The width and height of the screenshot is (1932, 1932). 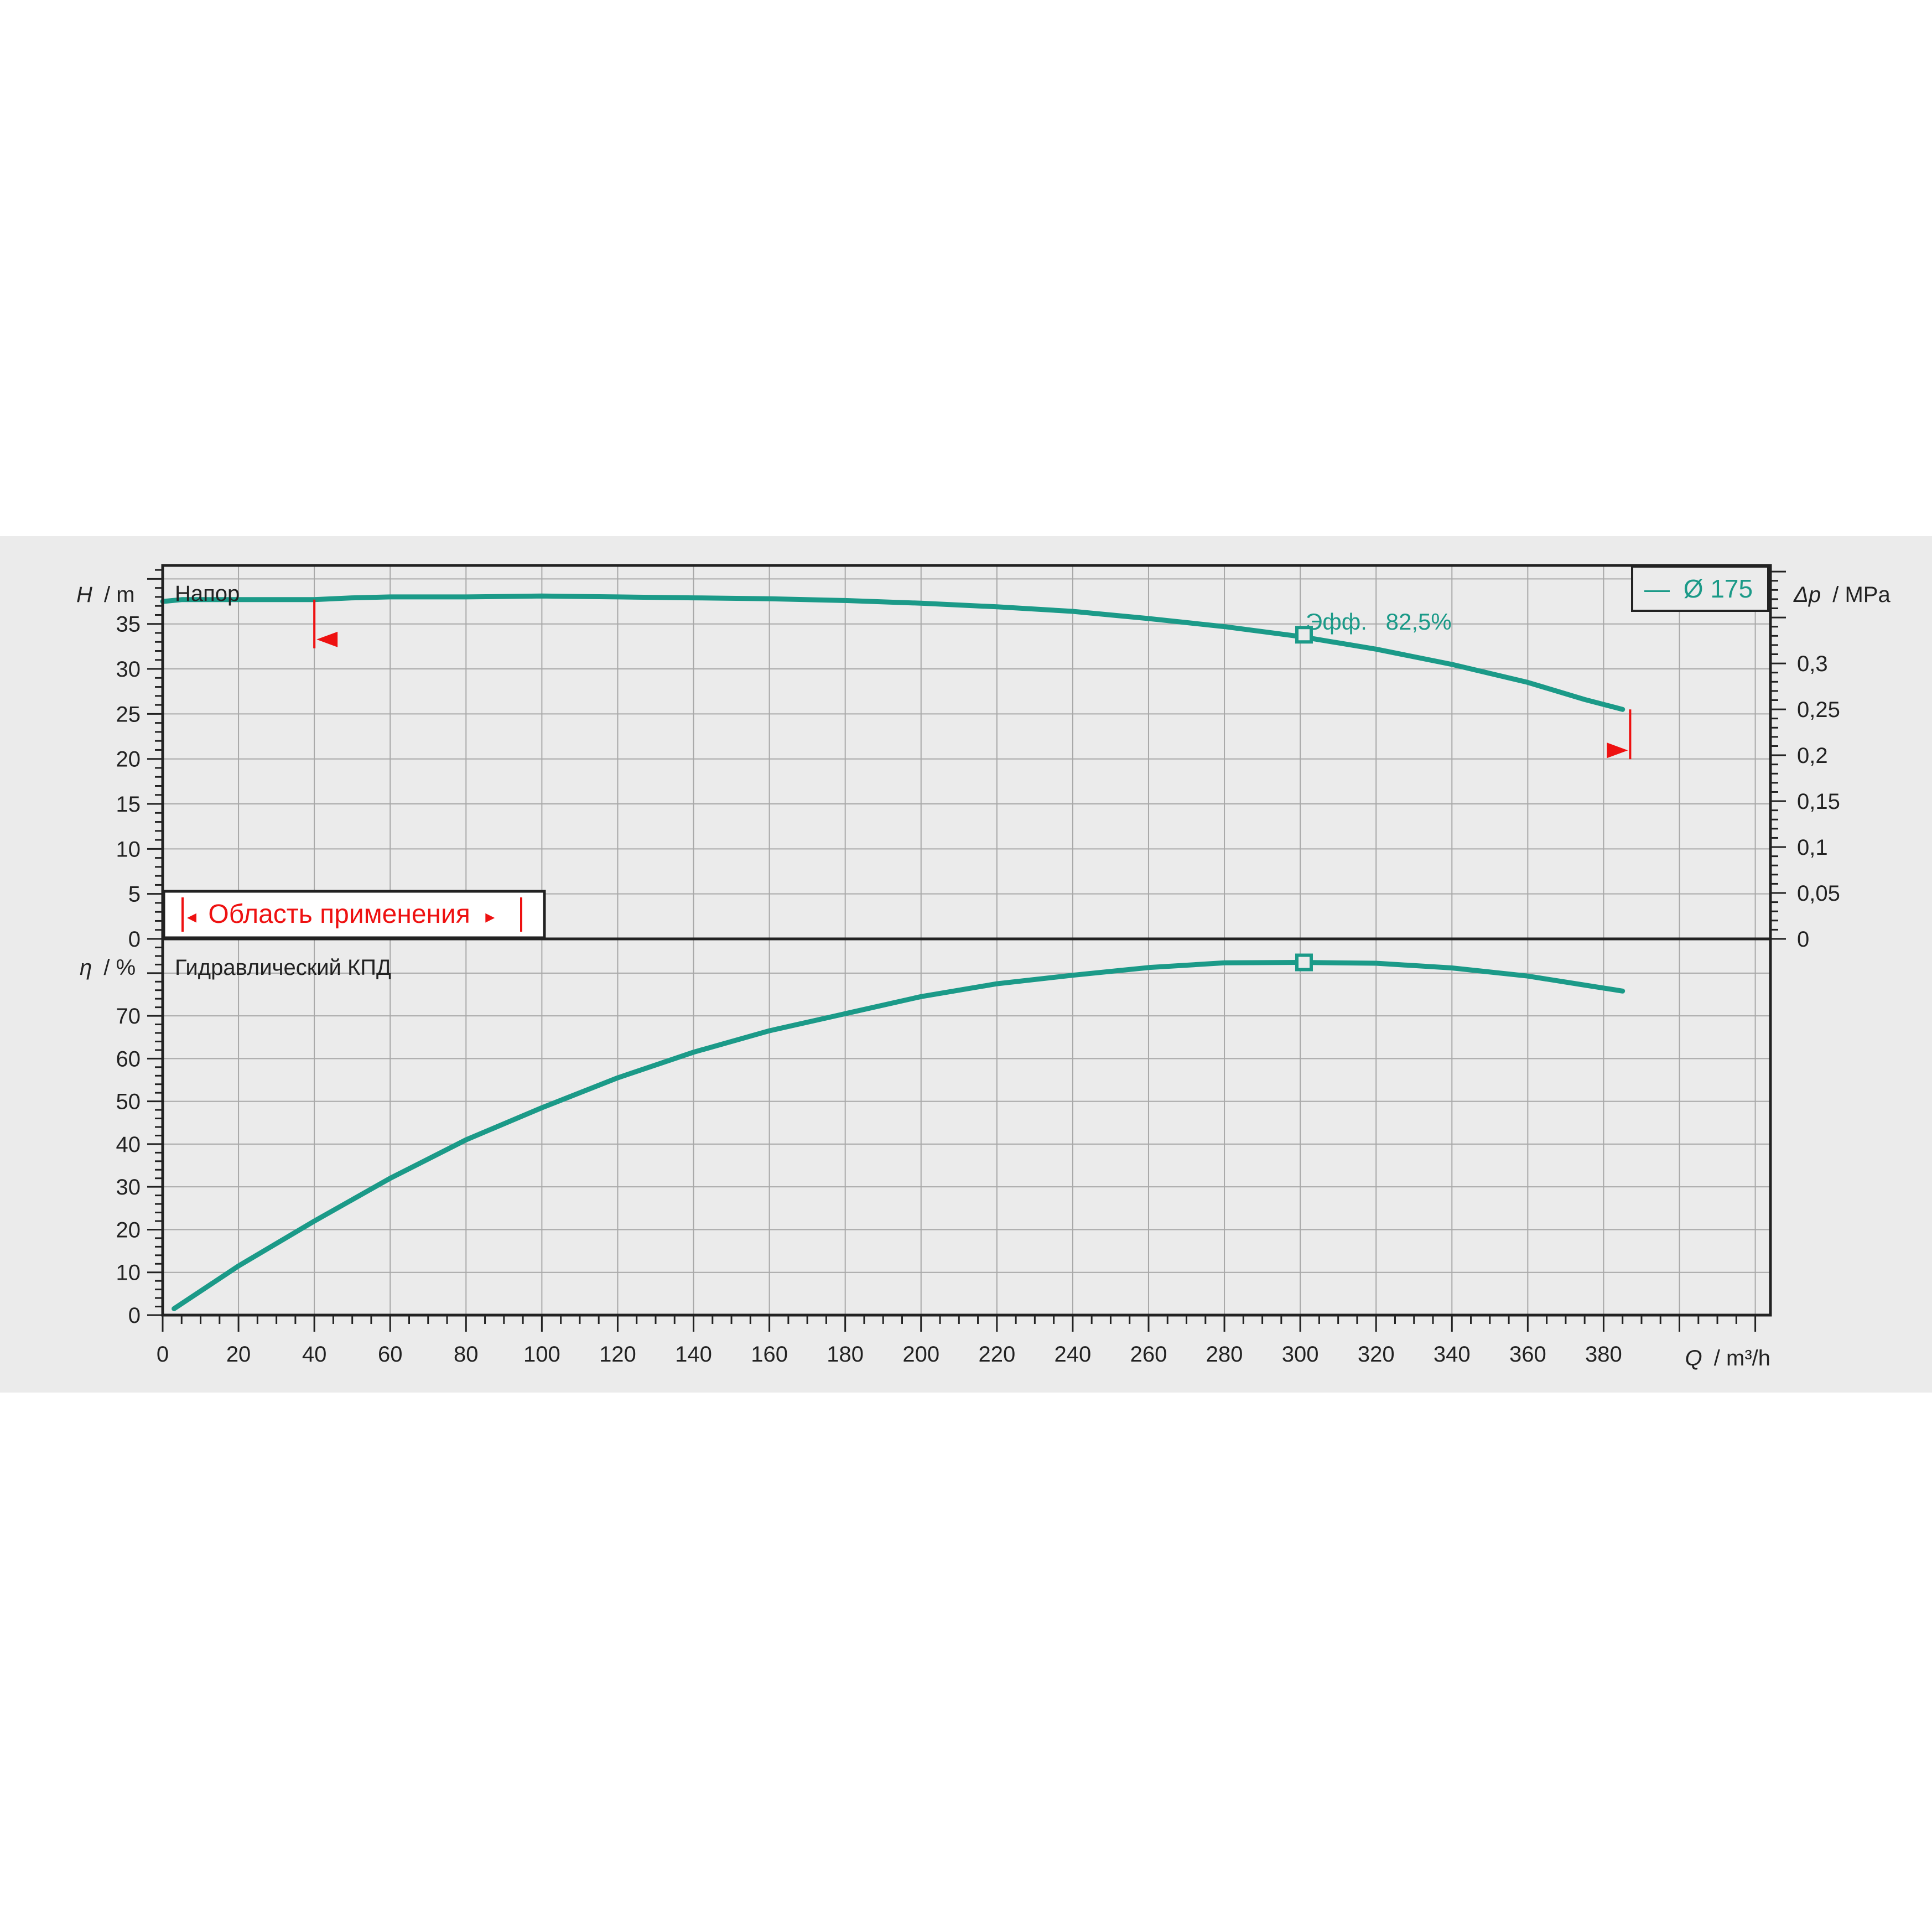 I want to click on flow-axis-label: Q / m³/h, so click(x=1727, y=1358).